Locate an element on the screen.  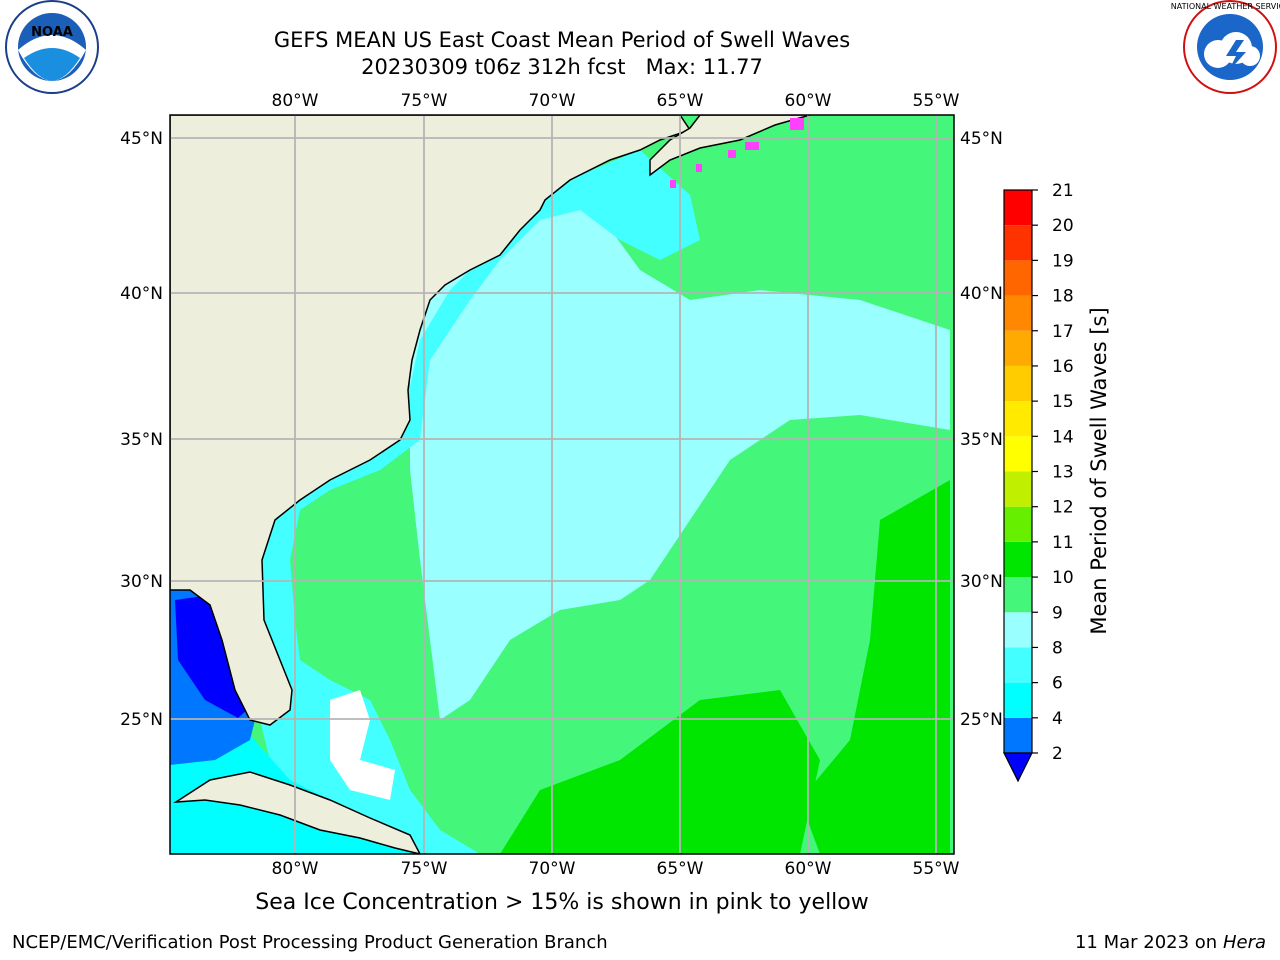
lat-label-left: 25°N is located at coordinates (141, 720).